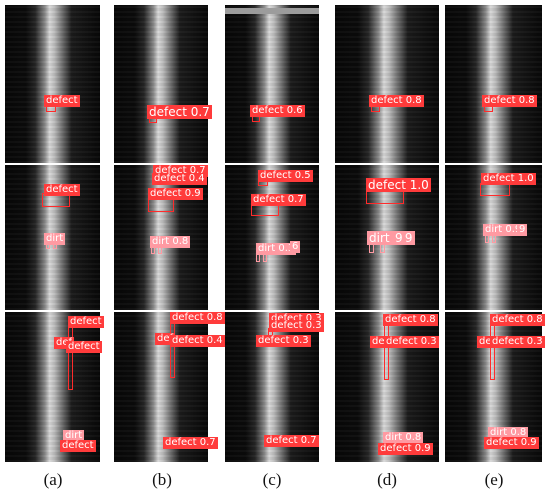 The height and width of the screenshot is (497, 550). What do you see at coordinates (508, 433) in the screenshot?
I see `label-e3-4: dirt 0.8` at bounding box center [508, 433].